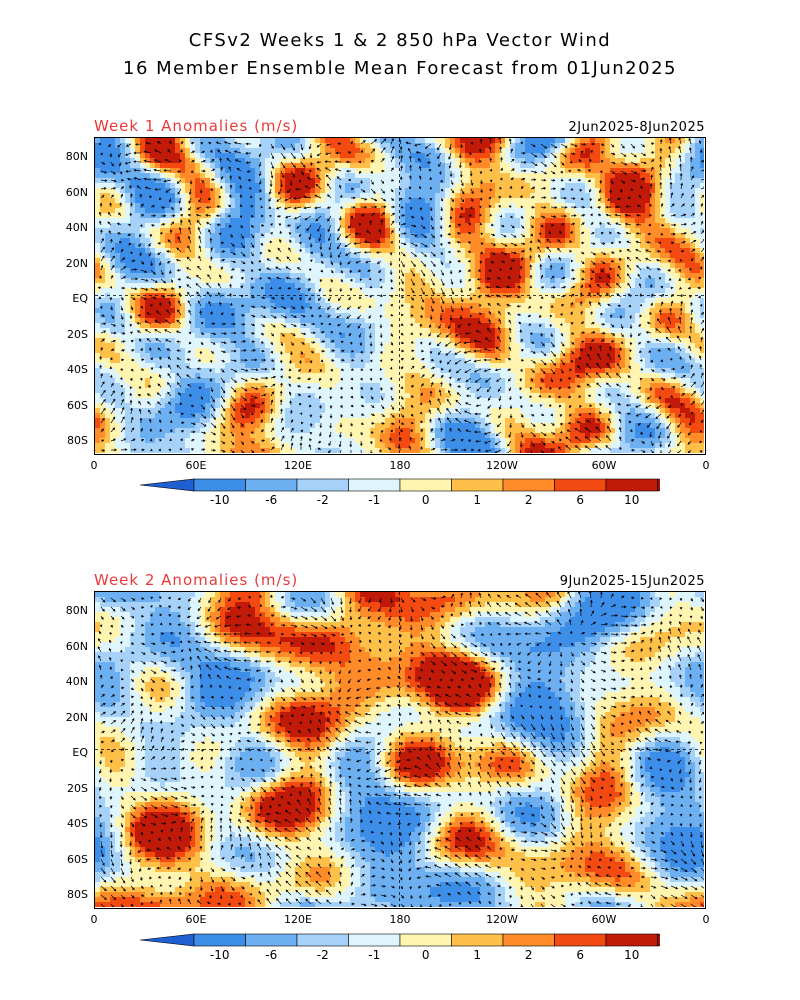  What do you see at coordinates (196, 126) in the screenshot?
I see `week1-panel-title: Week 1 Anomalies (m/s)` at bounding box center [196, 126].